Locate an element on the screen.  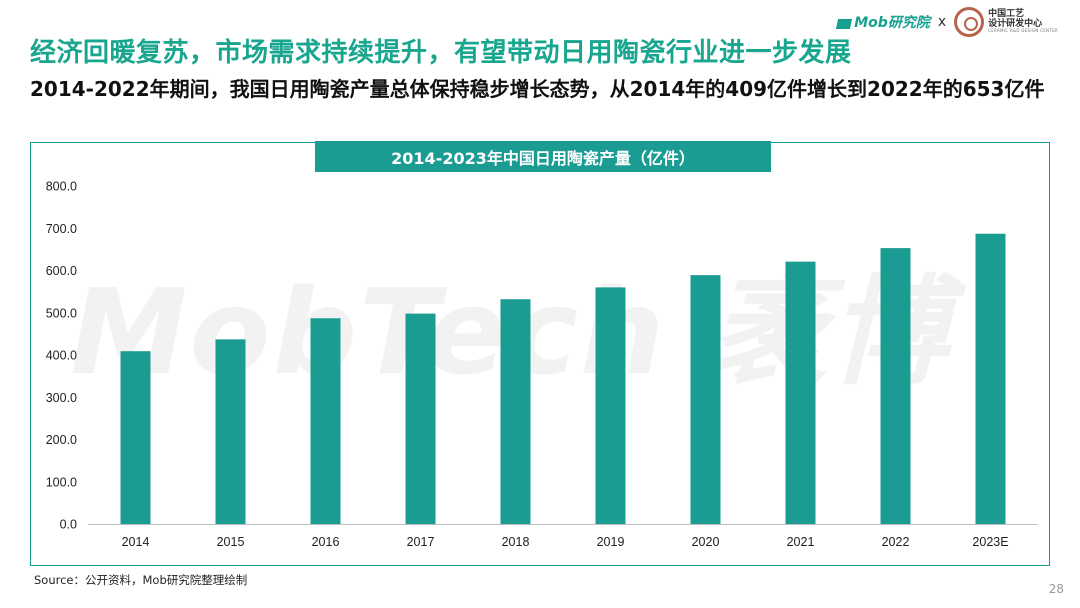
y-tick-label: 800.0 is located at coordinates (61, 187).